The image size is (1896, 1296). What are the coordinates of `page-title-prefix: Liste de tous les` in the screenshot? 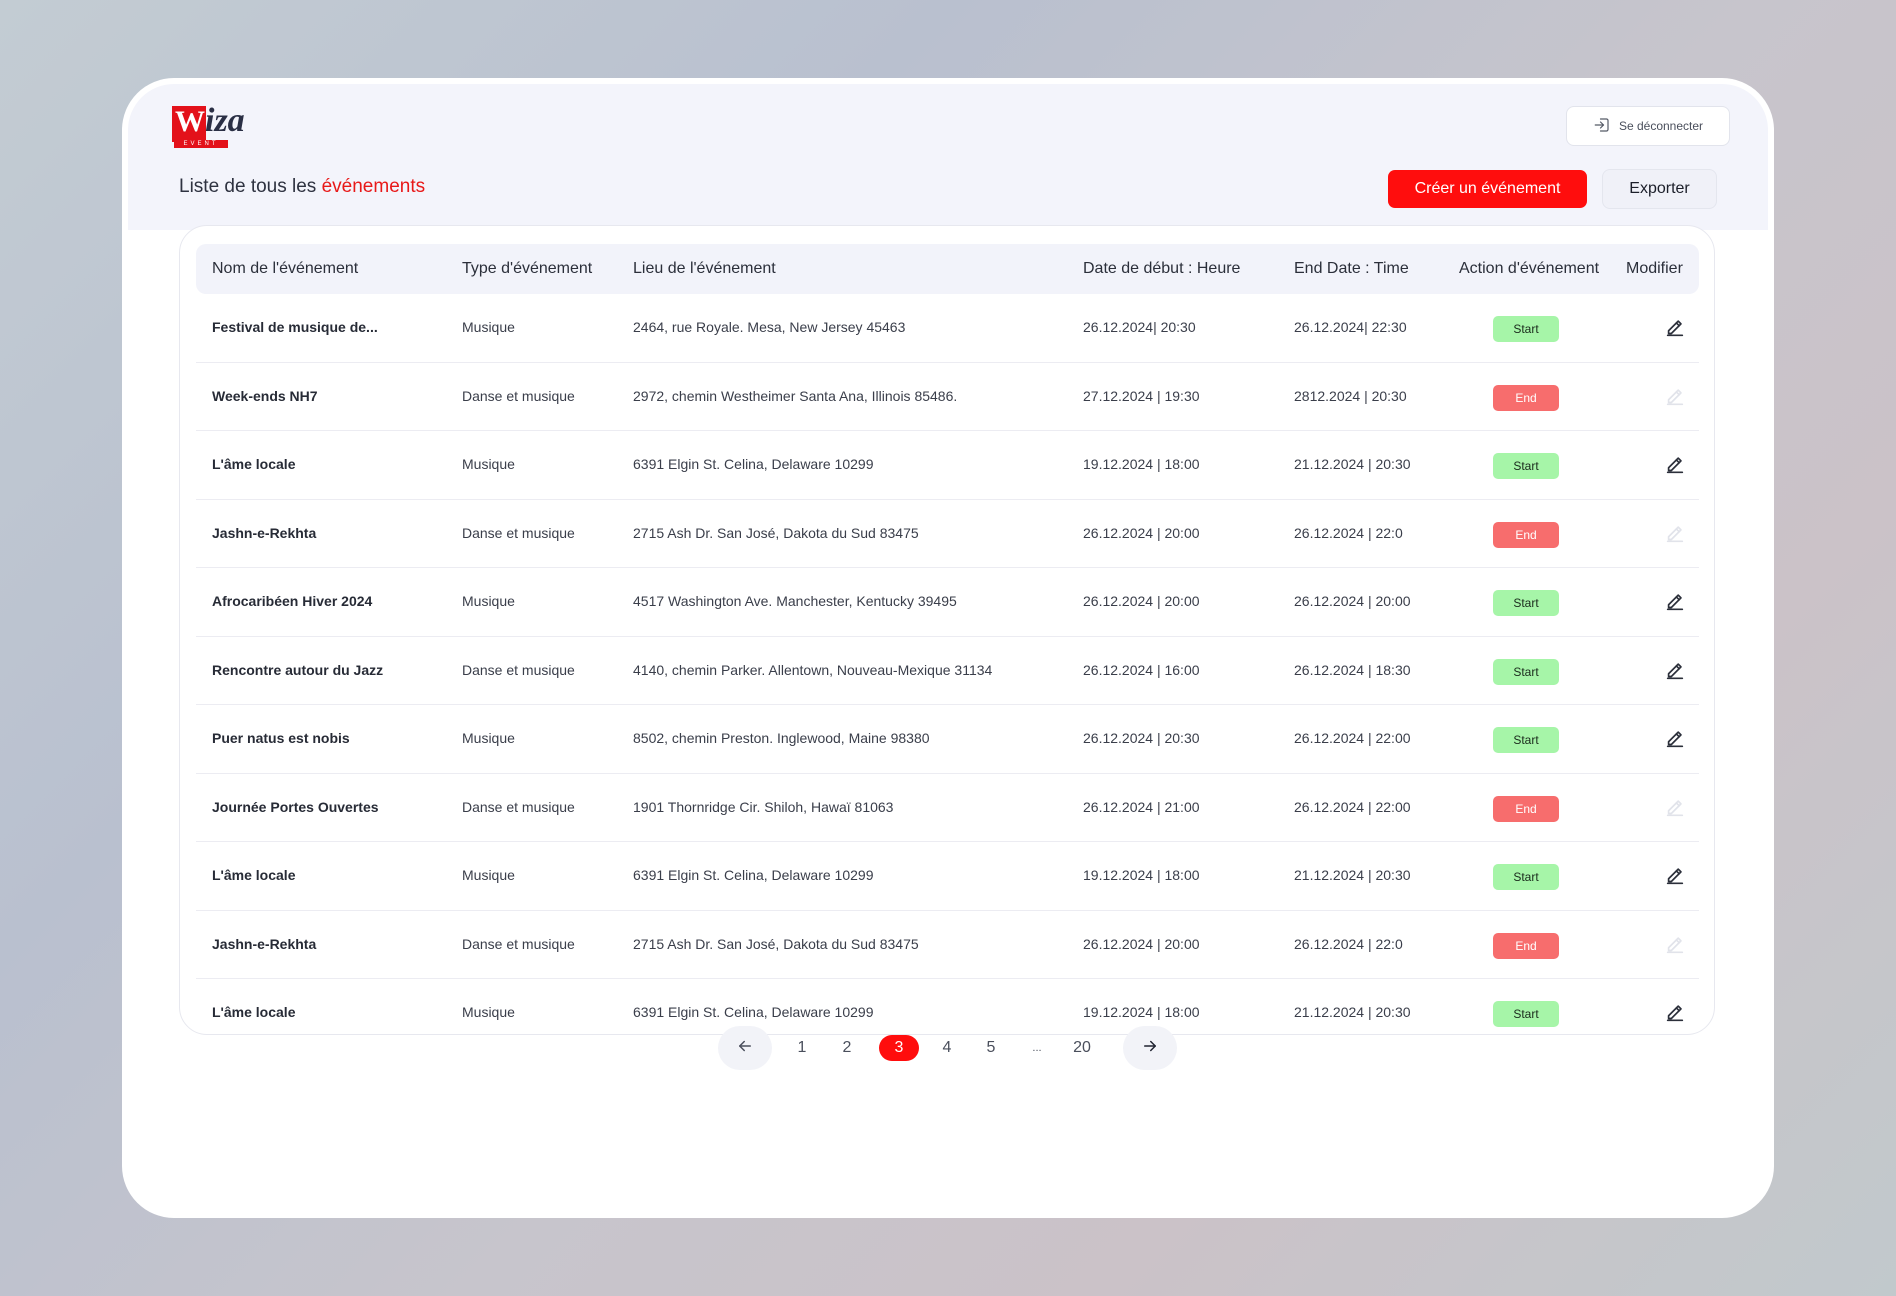 It's located at (250, 186).